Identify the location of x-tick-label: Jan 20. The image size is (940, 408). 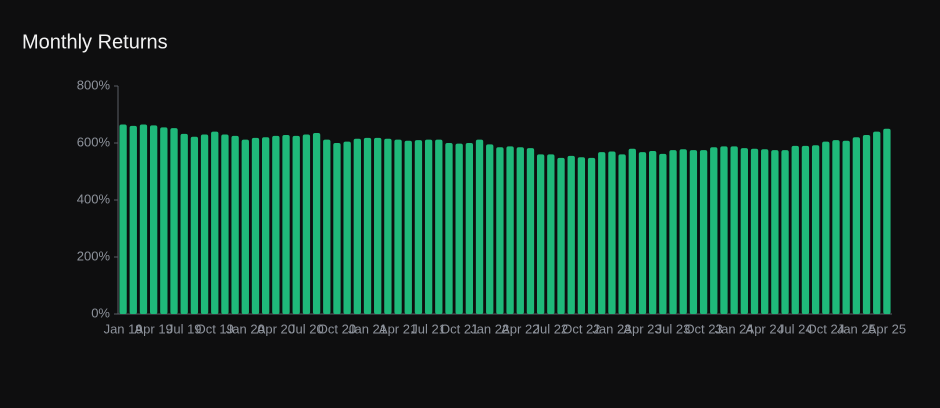
(245, 328).